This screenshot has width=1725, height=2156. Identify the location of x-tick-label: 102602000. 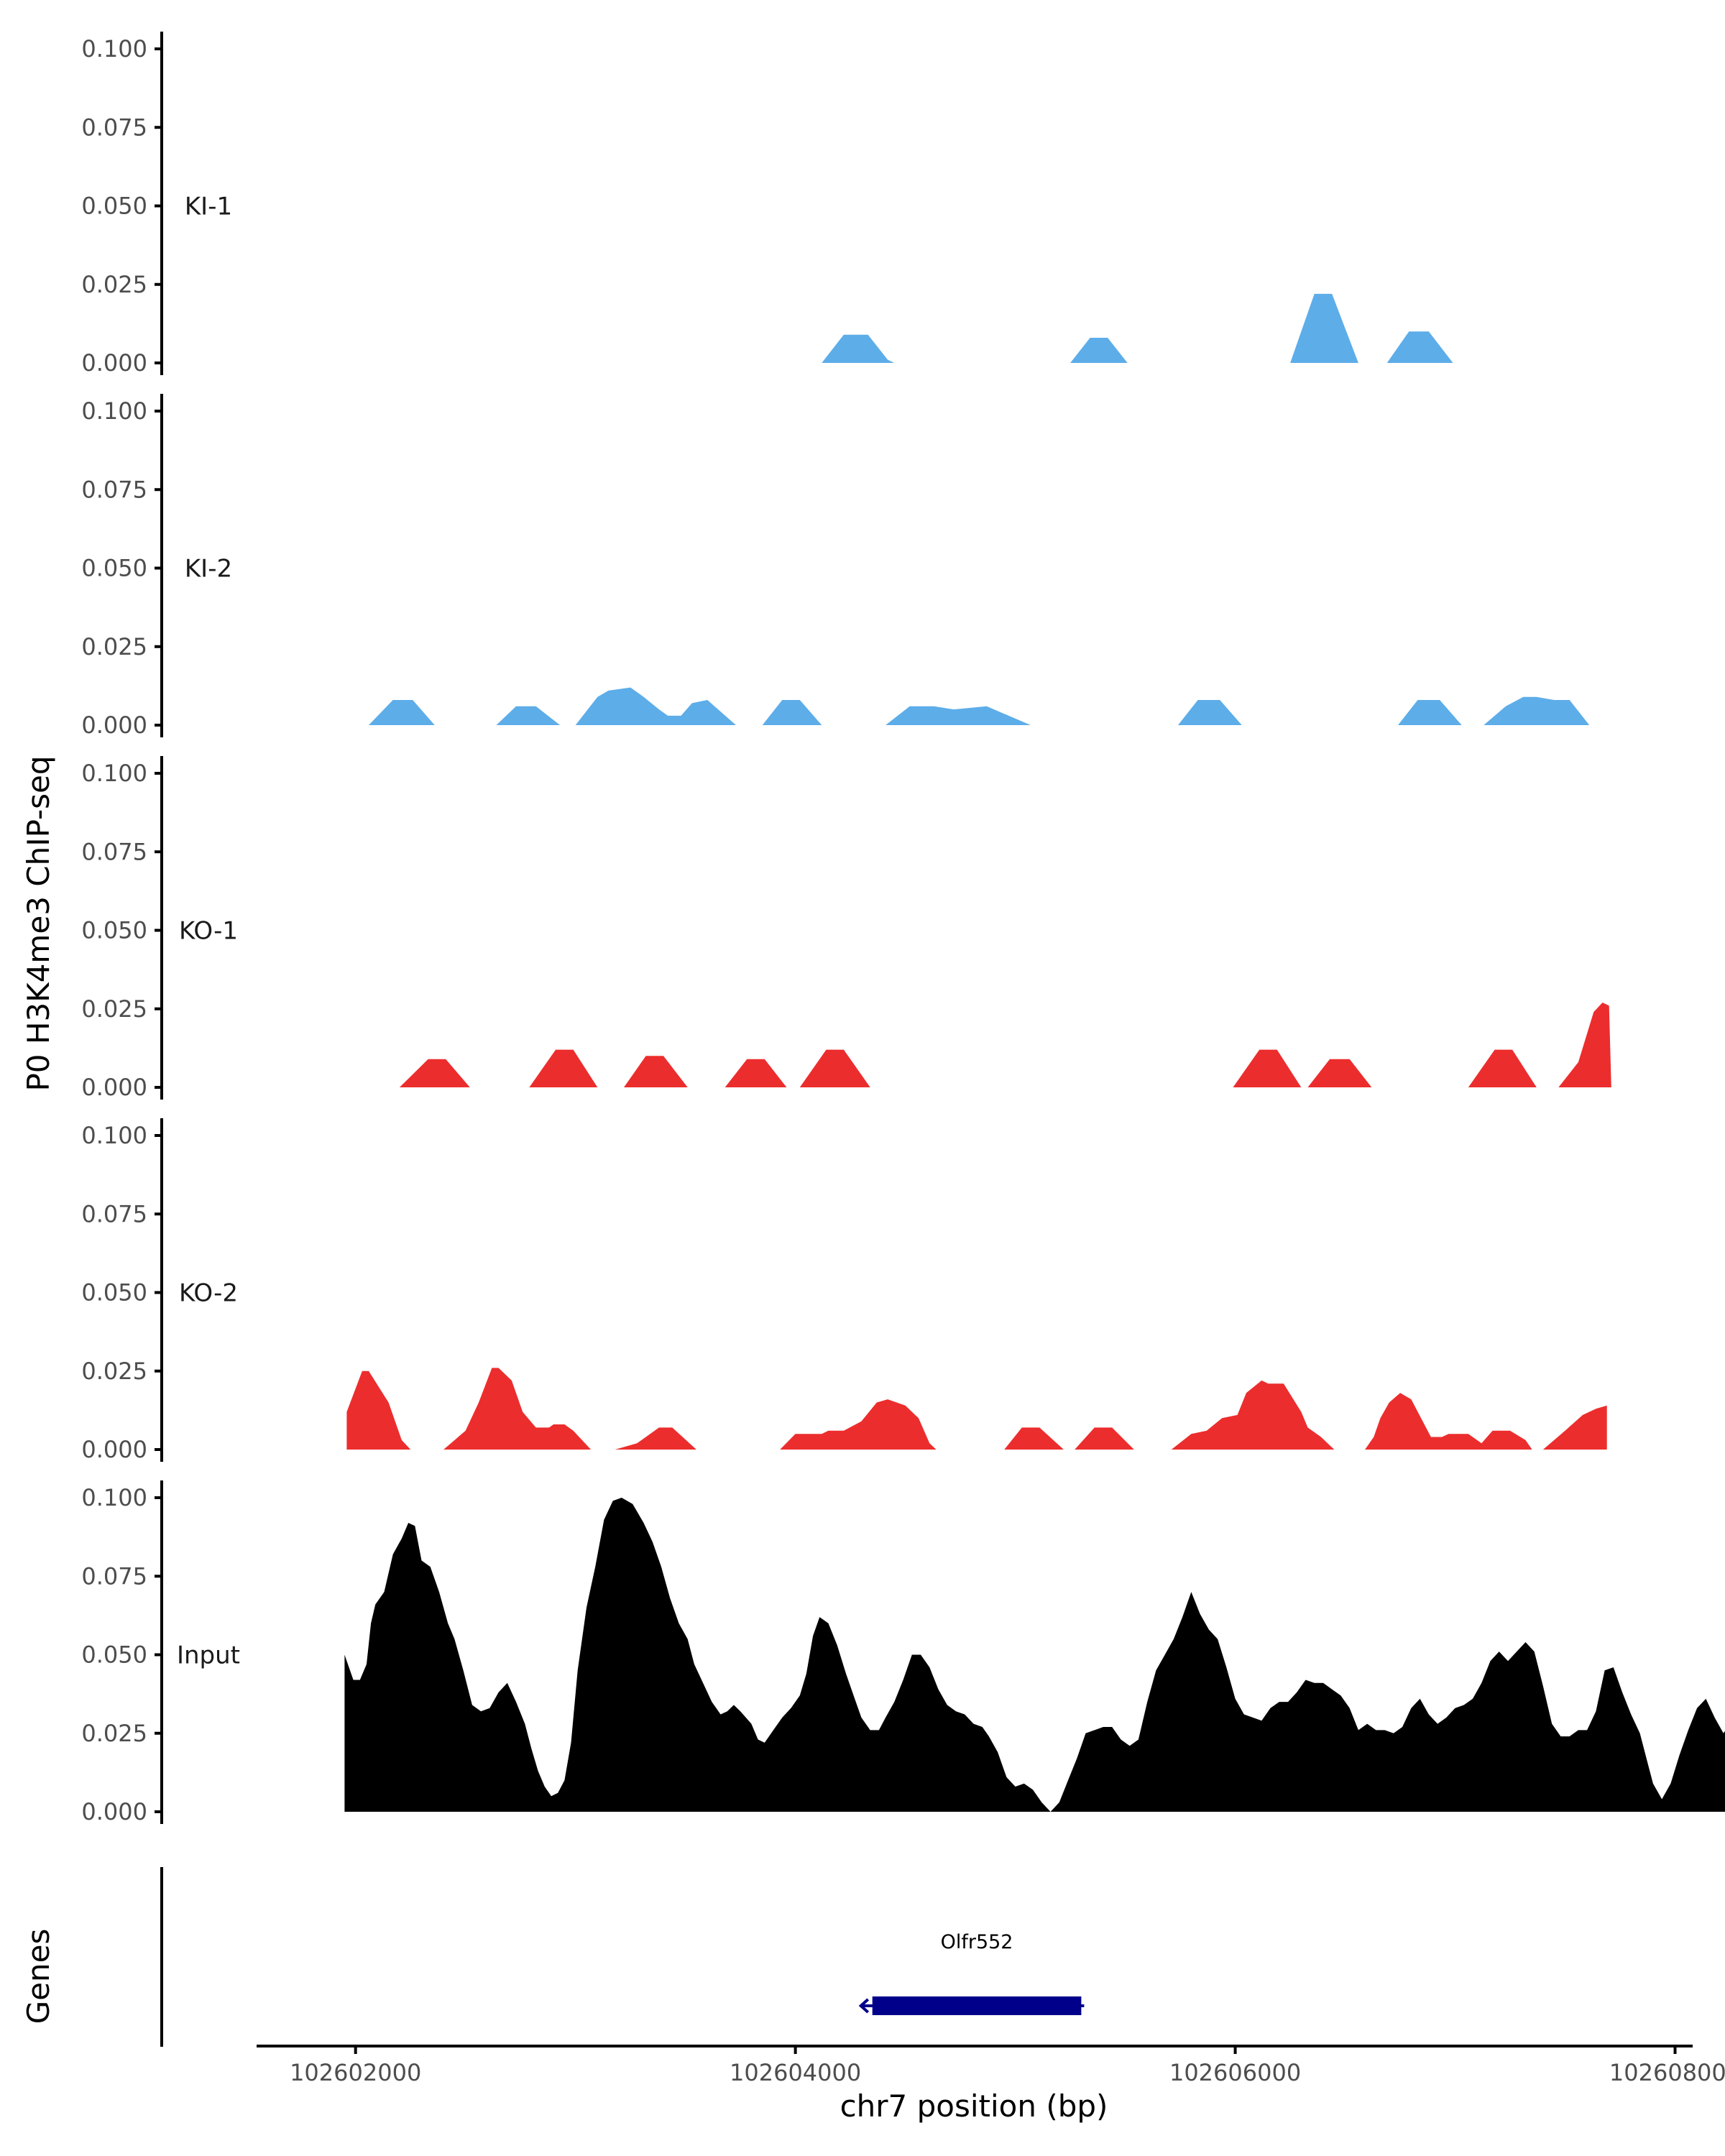
(355, 2072).